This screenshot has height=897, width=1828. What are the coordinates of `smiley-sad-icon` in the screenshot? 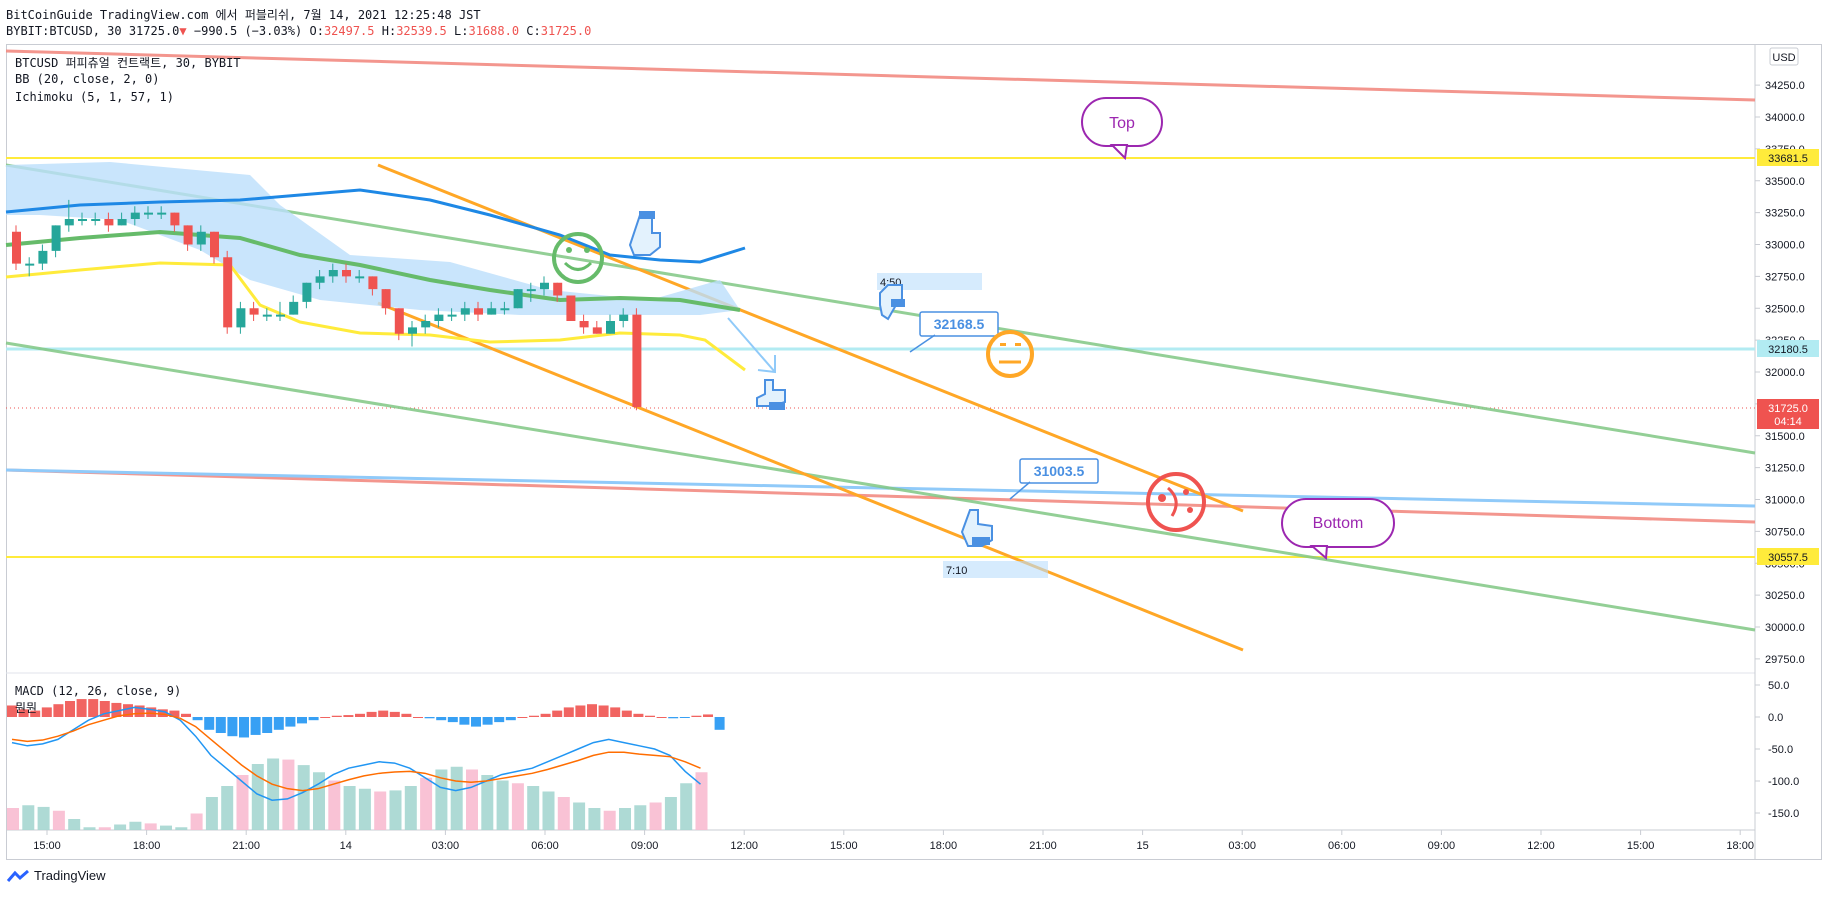 It's located at (1176, 502).